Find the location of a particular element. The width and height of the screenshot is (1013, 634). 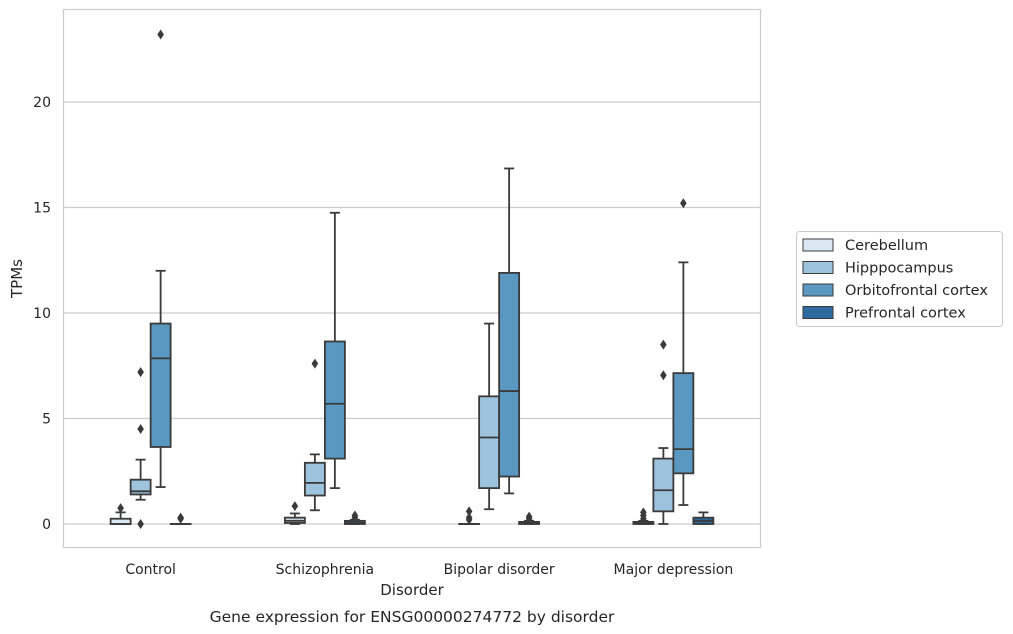

legend-frame is located at coordinates (899, 279).